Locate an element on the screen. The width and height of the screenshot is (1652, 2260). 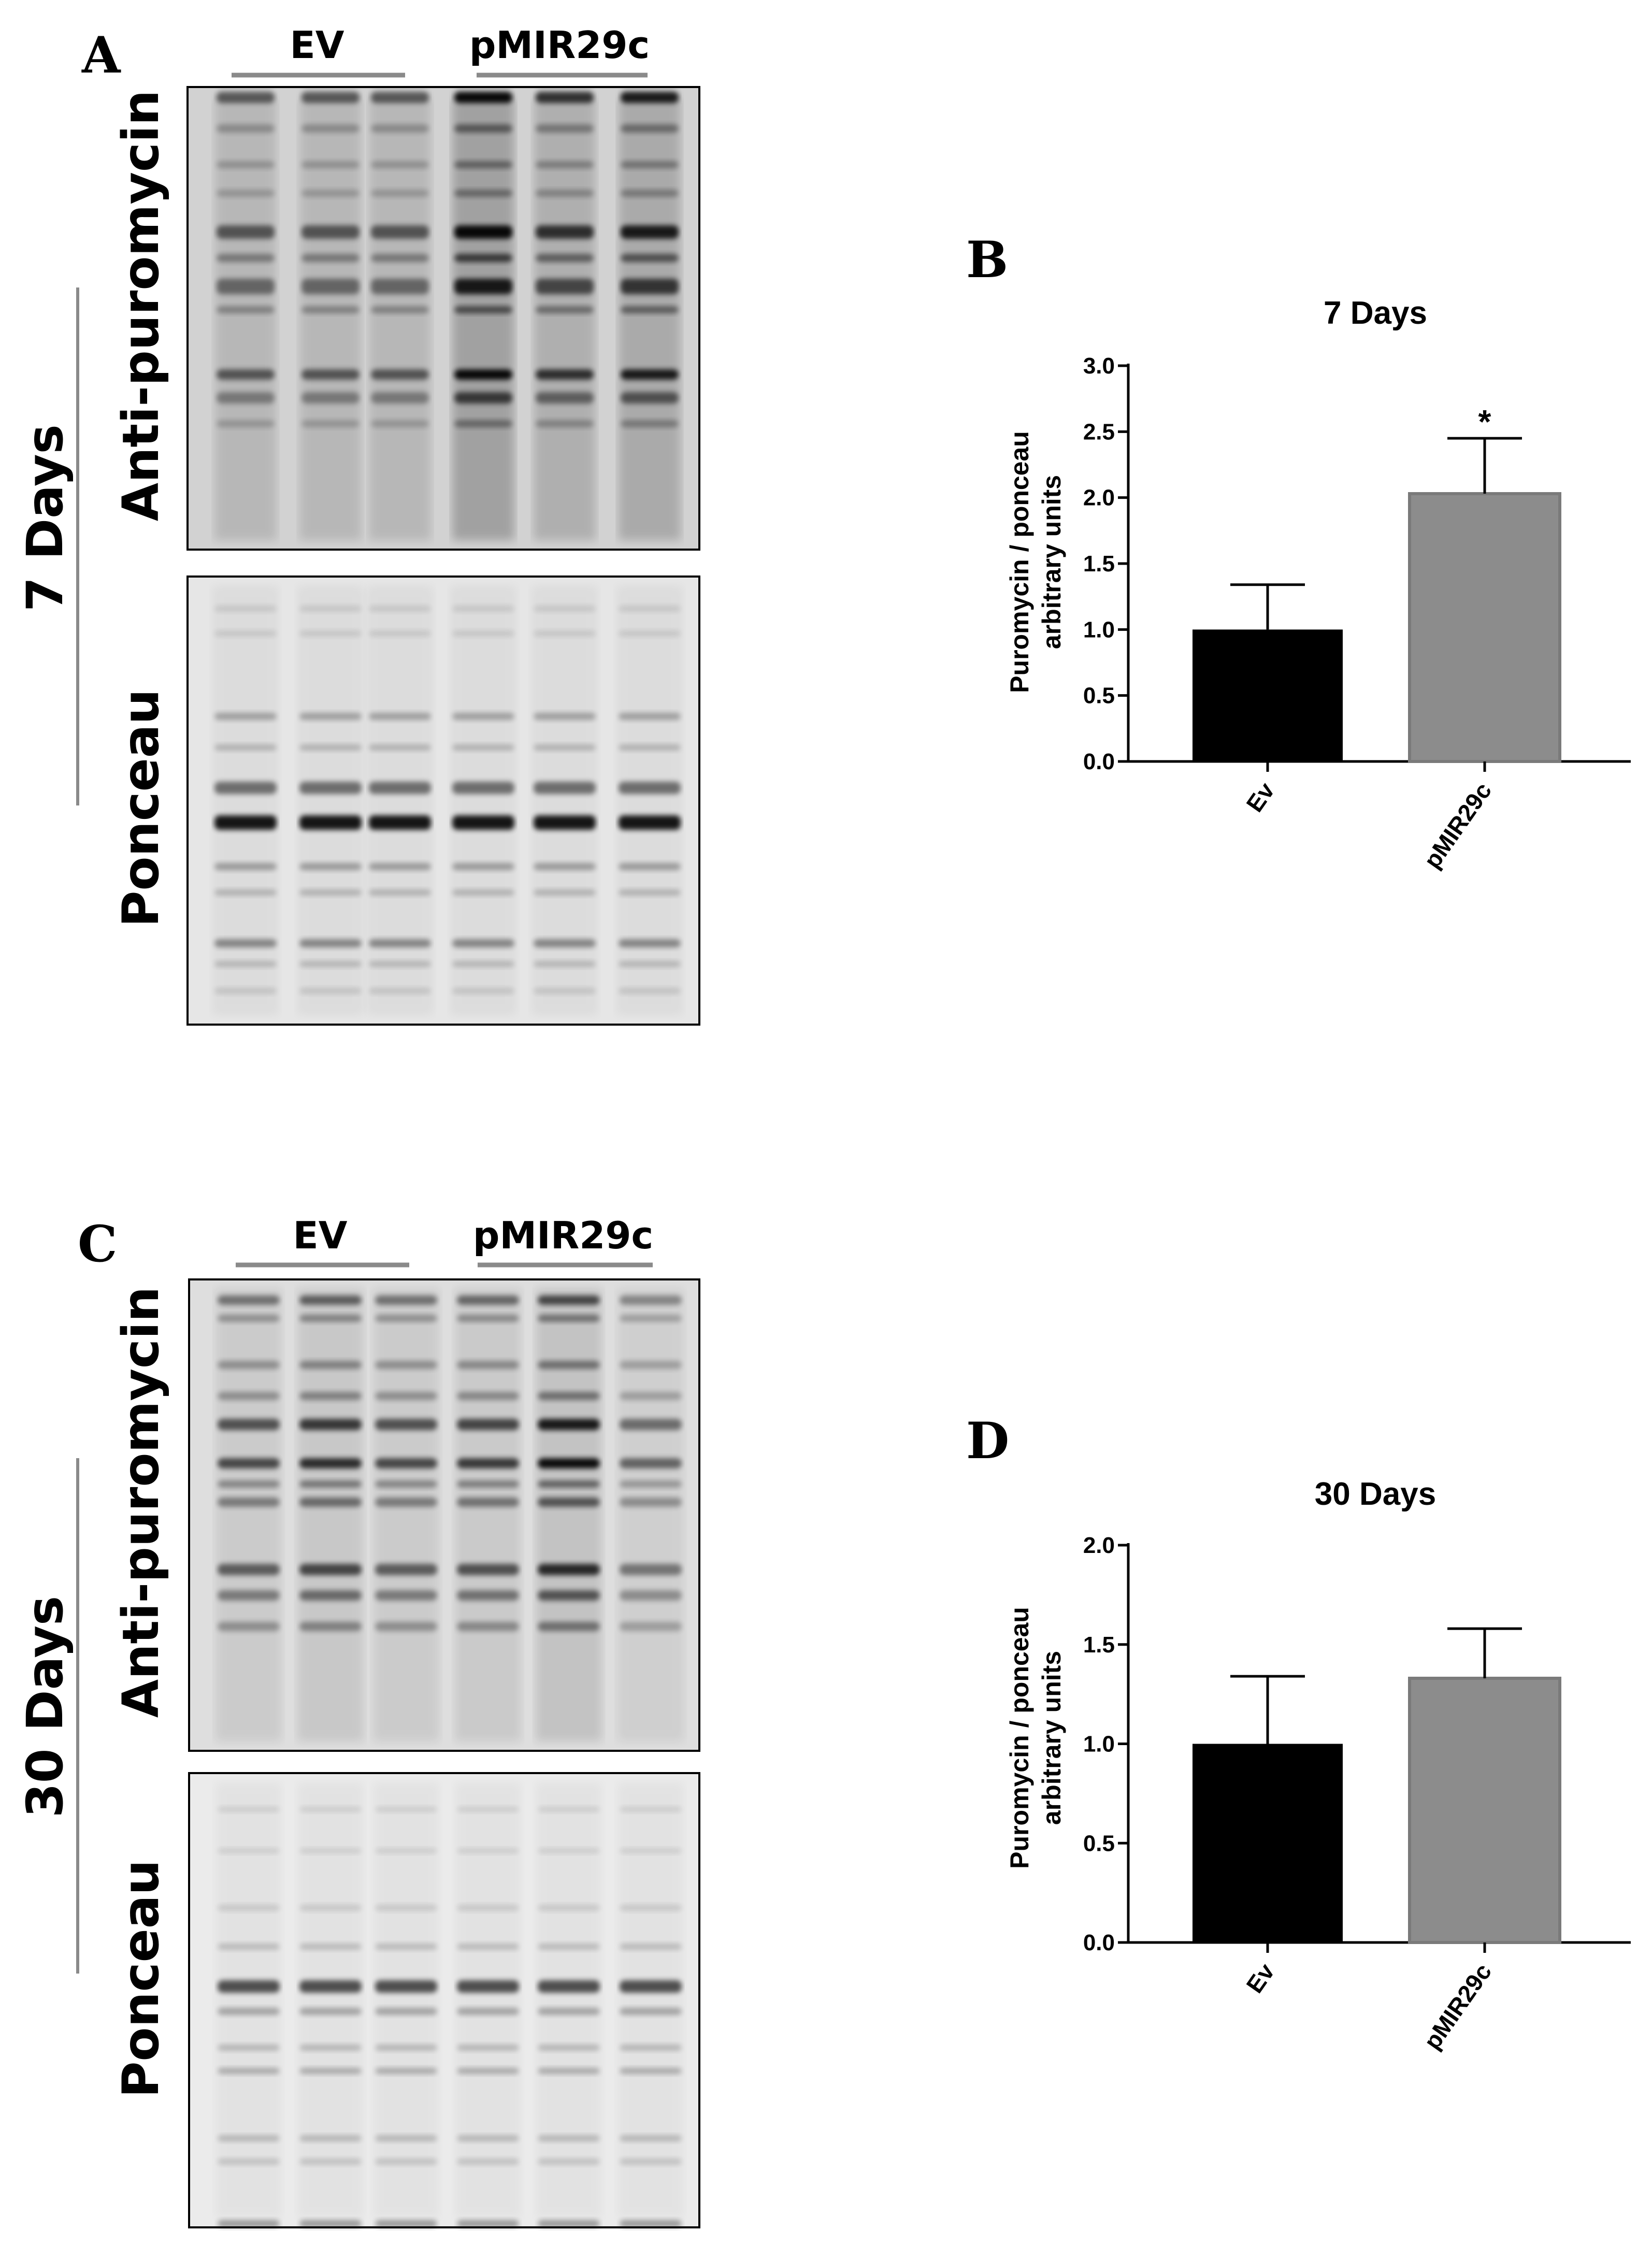
chart-7d-ylabel-line-1: Puromycin / ponceau is located at coordinates (1020, 562).